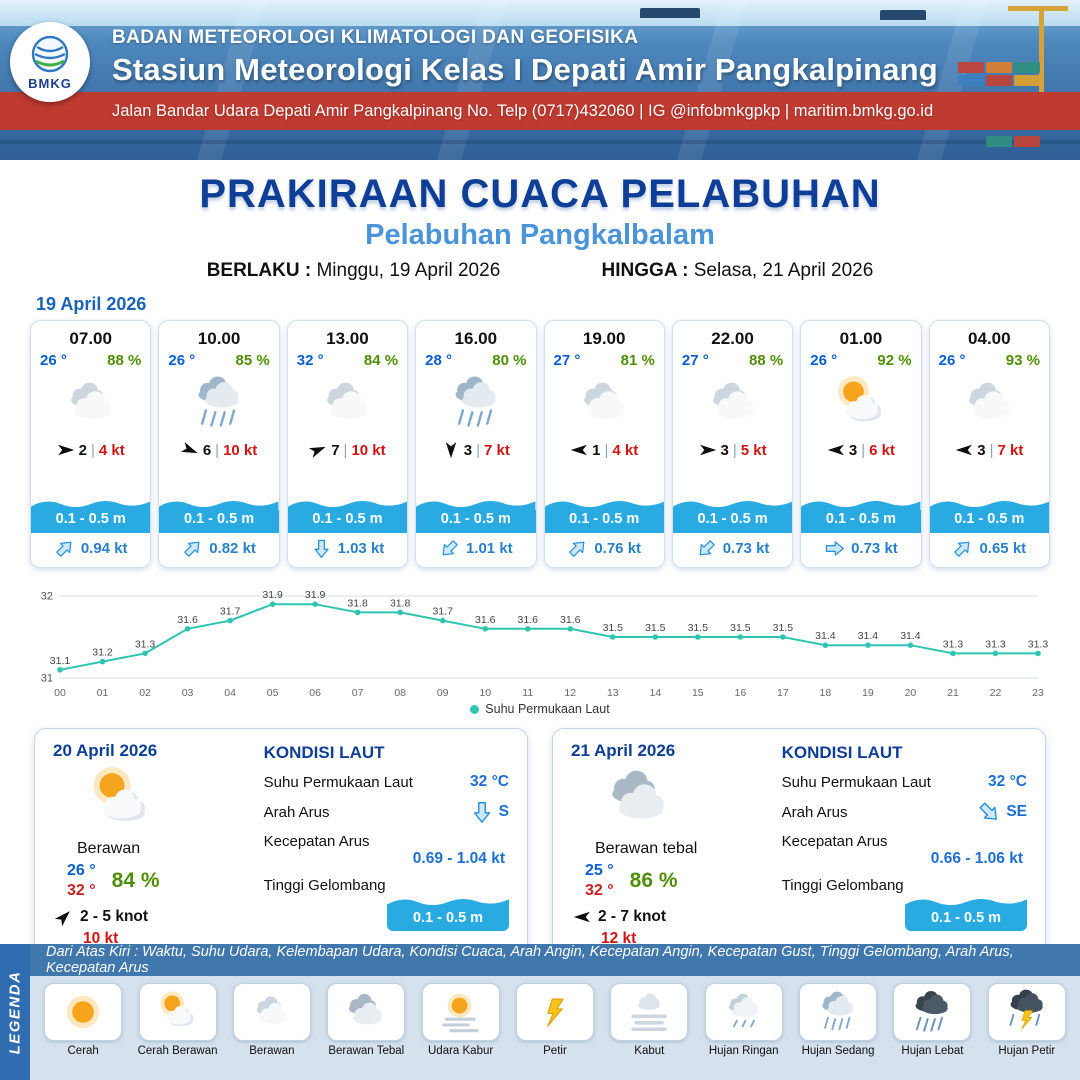  What do you see at coordinates (219, 550) in the screenshot?
I see `current-row: 0.82 kt` at bounding box center [219, 550].